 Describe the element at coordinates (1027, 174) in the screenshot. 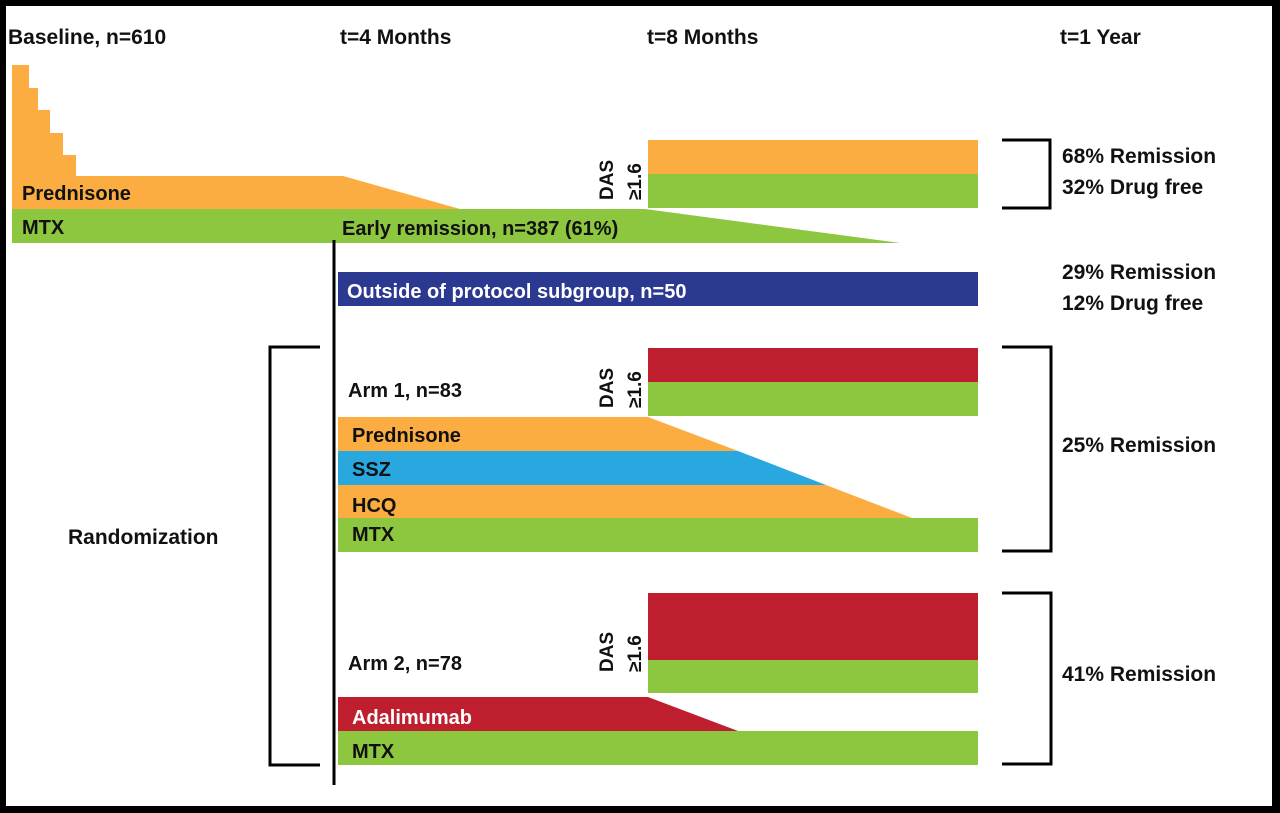

I see `early-remission-bracket` at that location.